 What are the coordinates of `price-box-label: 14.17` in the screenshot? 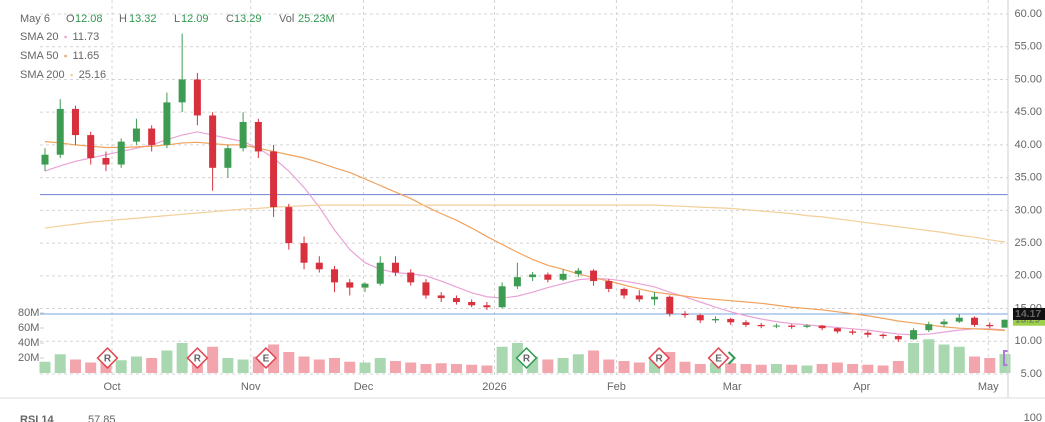 It's located at (1028, 314).